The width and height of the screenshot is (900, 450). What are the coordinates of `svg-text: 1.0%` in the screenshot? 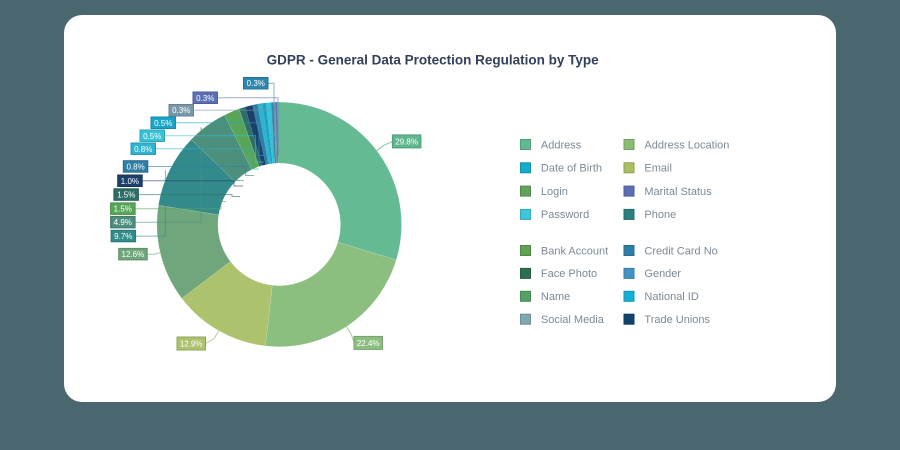 It's located at (130, 181).